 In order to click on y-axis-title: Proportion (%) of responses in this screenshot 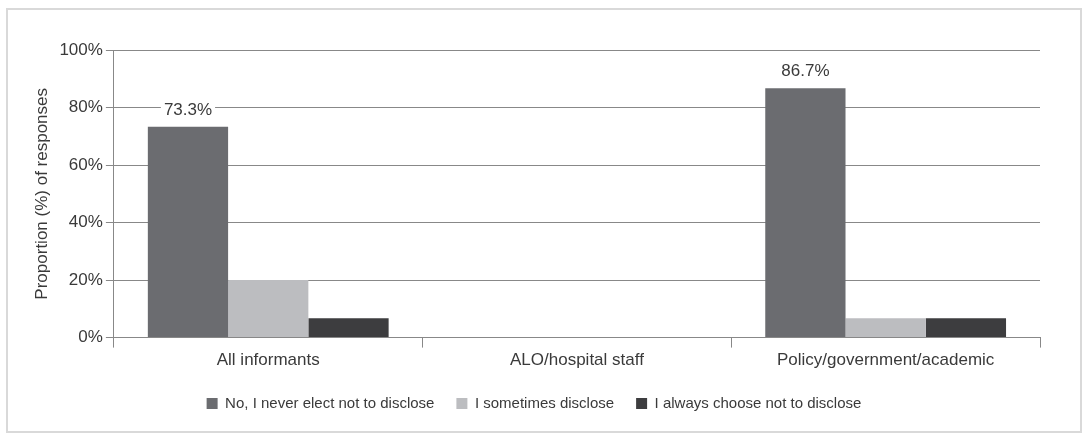, I will do `click(41, 193)`.